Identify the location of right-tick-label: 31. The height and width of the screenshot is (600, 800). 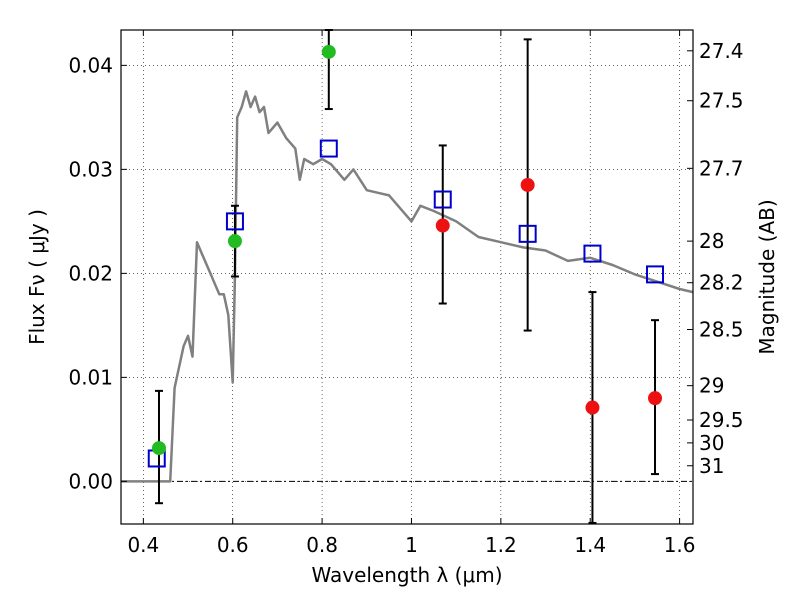
(711, 466).